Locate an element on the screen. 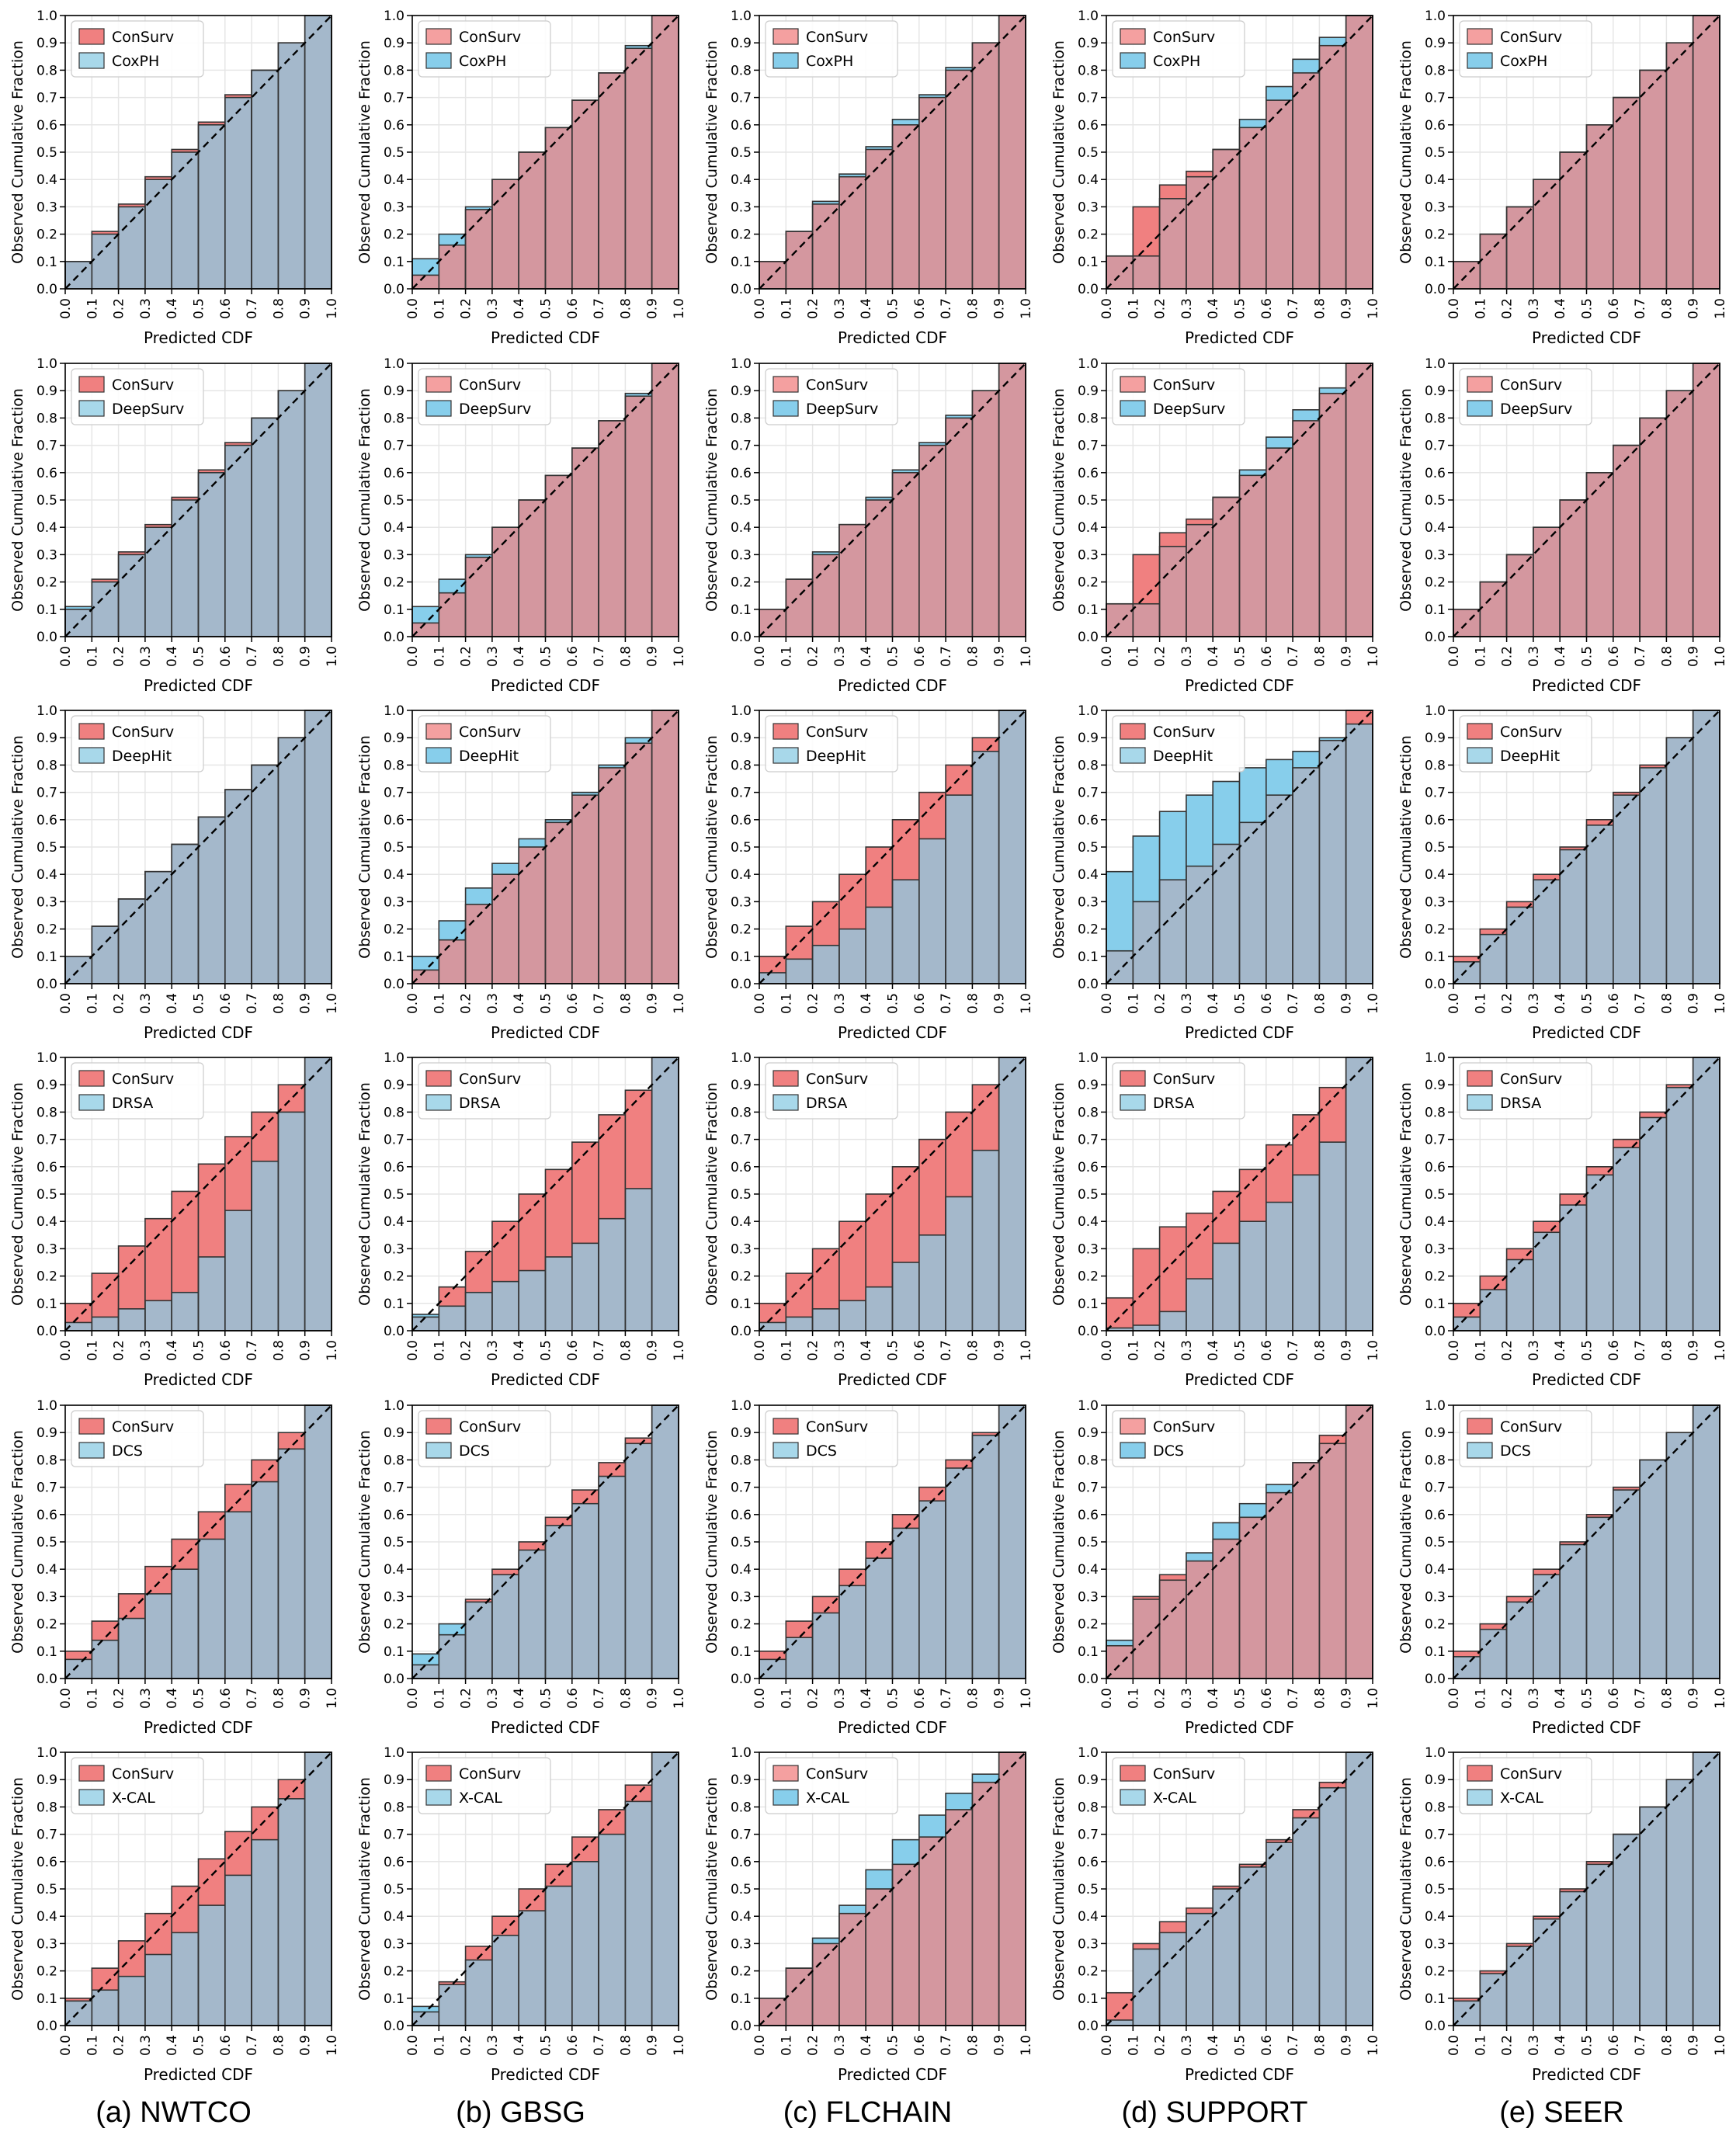 This screenshot has width=1736, height=2156. x-tick-label: 0.8 is located at coordinates (1320, 1004).